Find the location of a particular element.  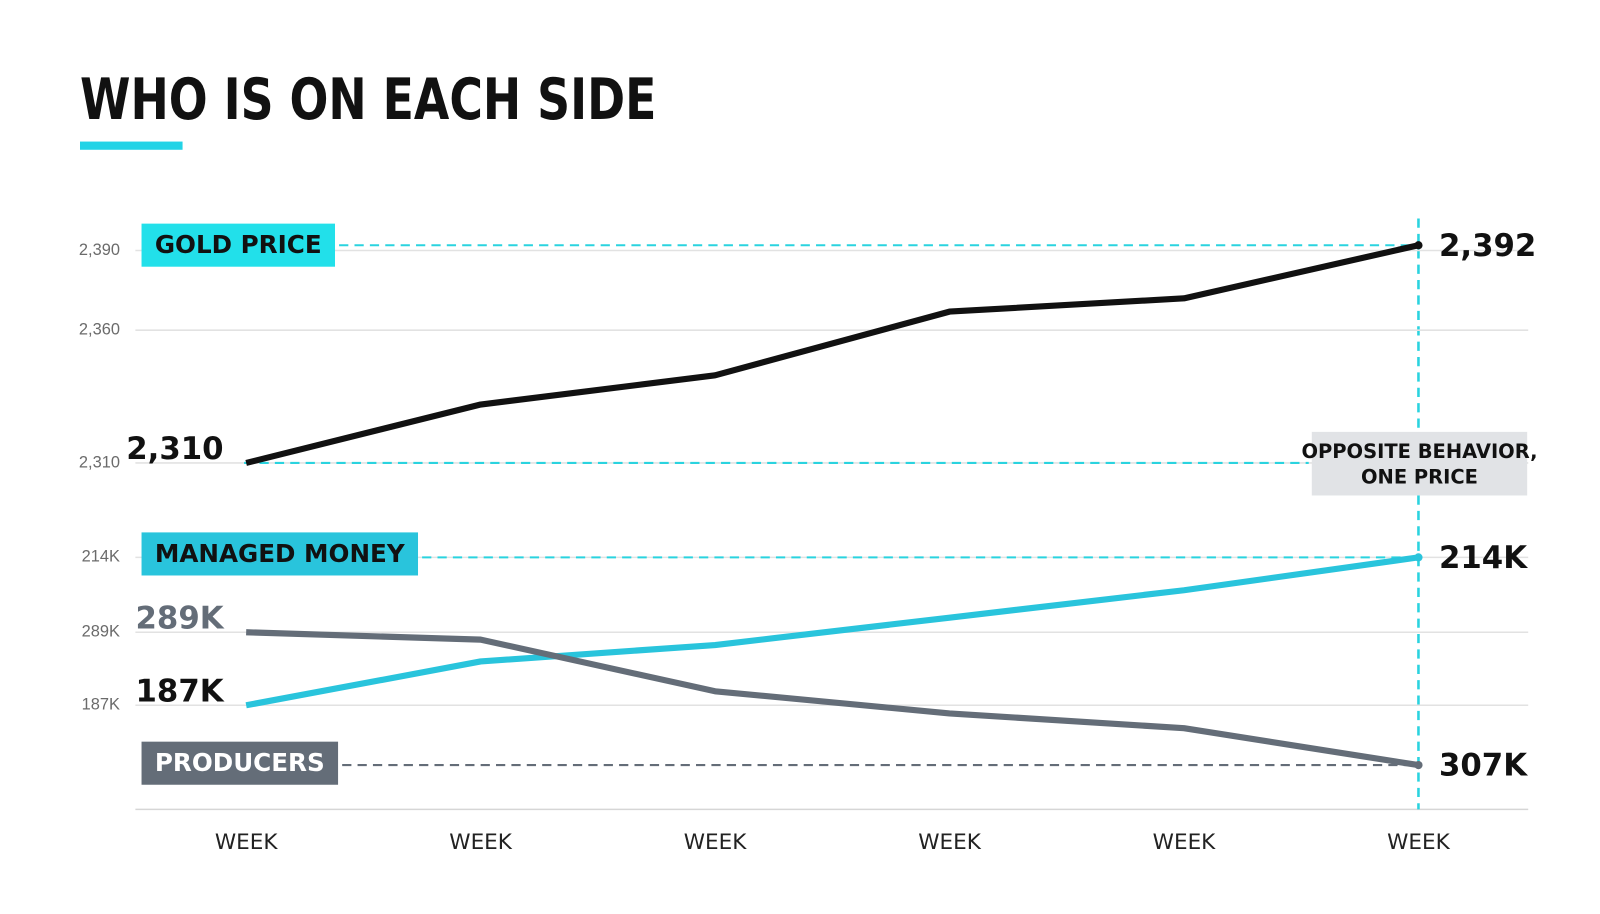

annotation: ONE PRICE is located at coordinates (1419, 477).